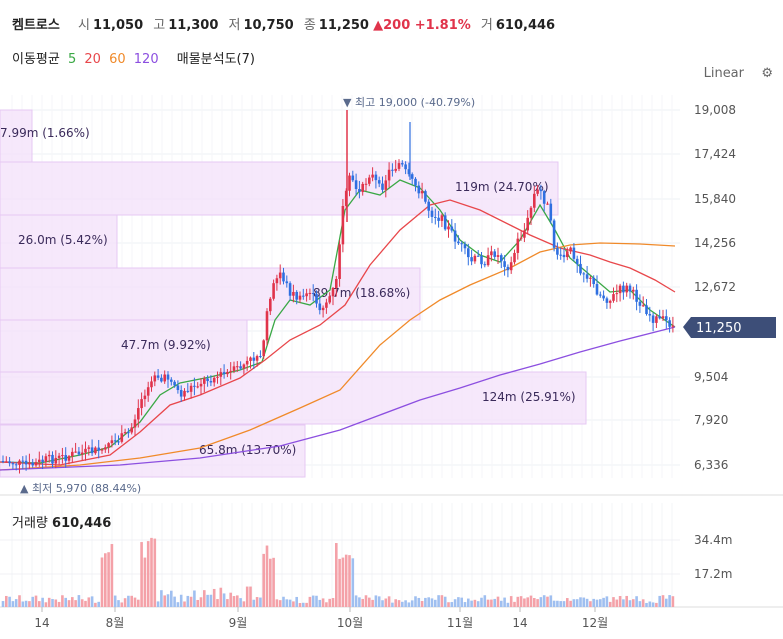 The image size is (783, 639). Describe the element at coordinates (118, 25) in the screenshot. I see `open-value: 11,050` at that location.